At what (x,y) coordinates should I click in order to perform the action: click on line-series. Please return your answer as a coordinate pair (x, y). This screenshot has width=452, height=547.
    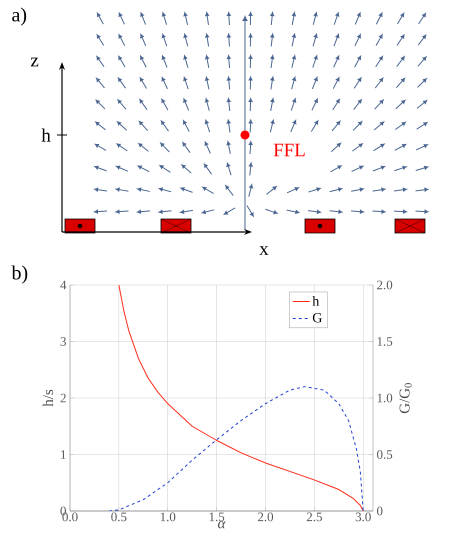
    Looking at the image, I should click on (236, 448).